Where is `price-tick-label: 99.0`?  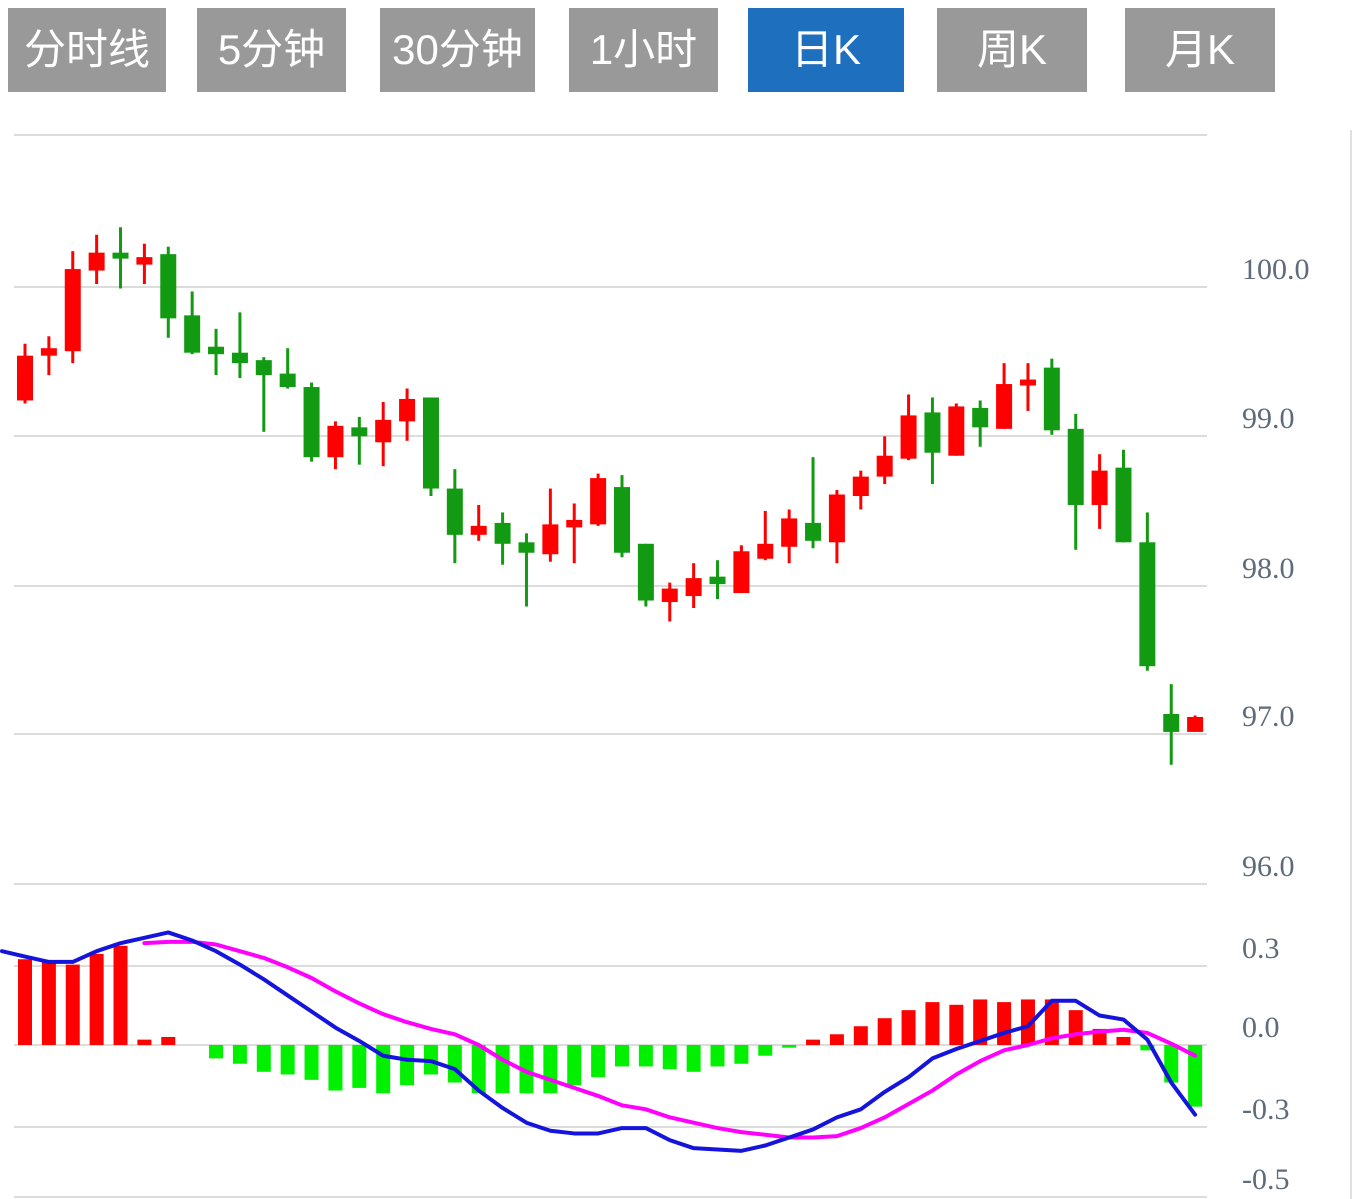
price-tick-label: 99.0 is located at coordinates (1268, 418).